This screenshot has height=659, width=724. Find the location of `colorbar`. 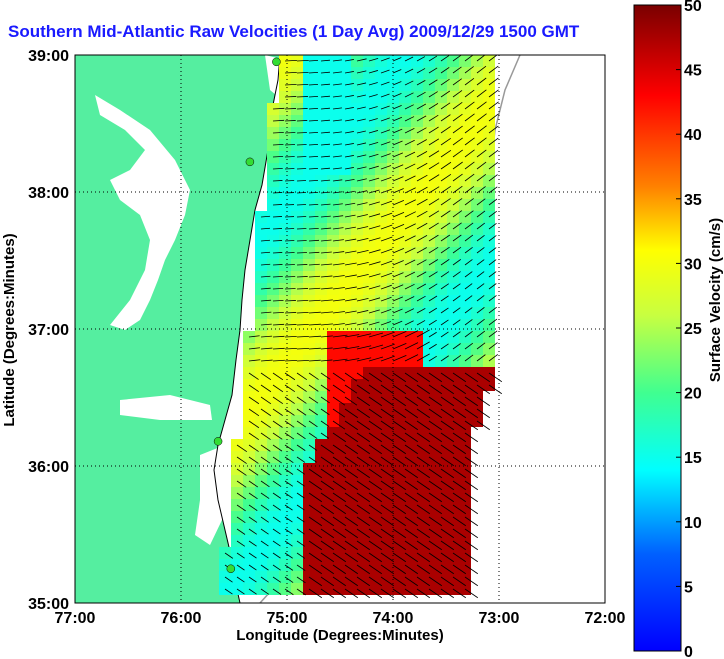

colorbar is located at coordinates (657, 328).